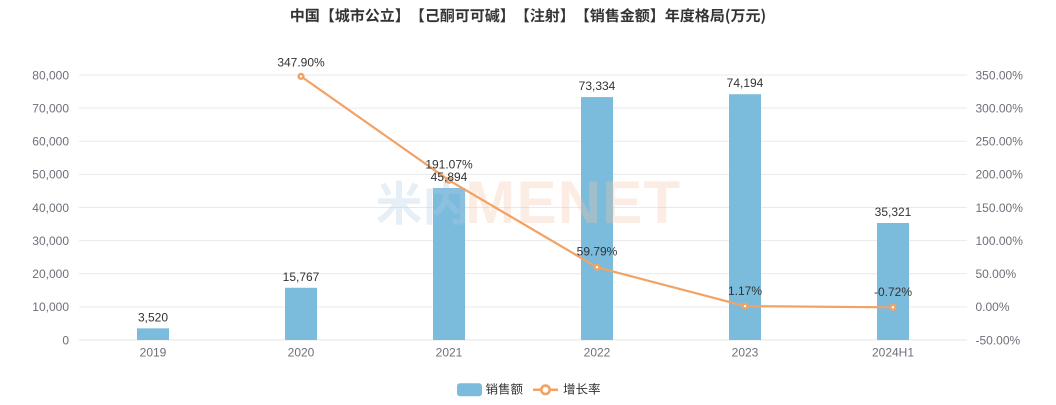 The width and height of the screenshot is (1056, 405). What do you see at coordinates (893, 353) in the screenshot?
I see `svg-text: 2024H1` at bounding box center [893, 353].